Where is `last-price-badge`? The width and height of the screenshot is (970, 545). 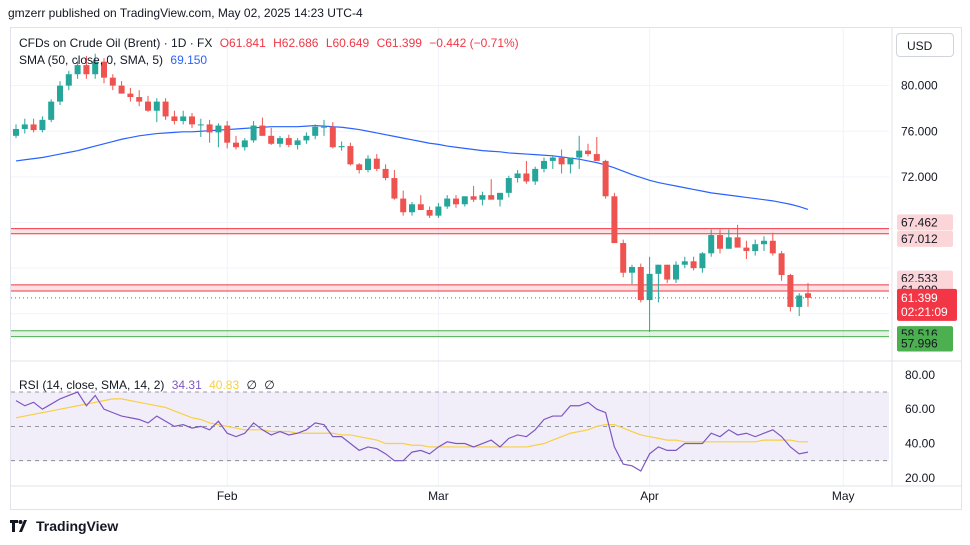
last-price-badge is located at coordinates (927, 304).